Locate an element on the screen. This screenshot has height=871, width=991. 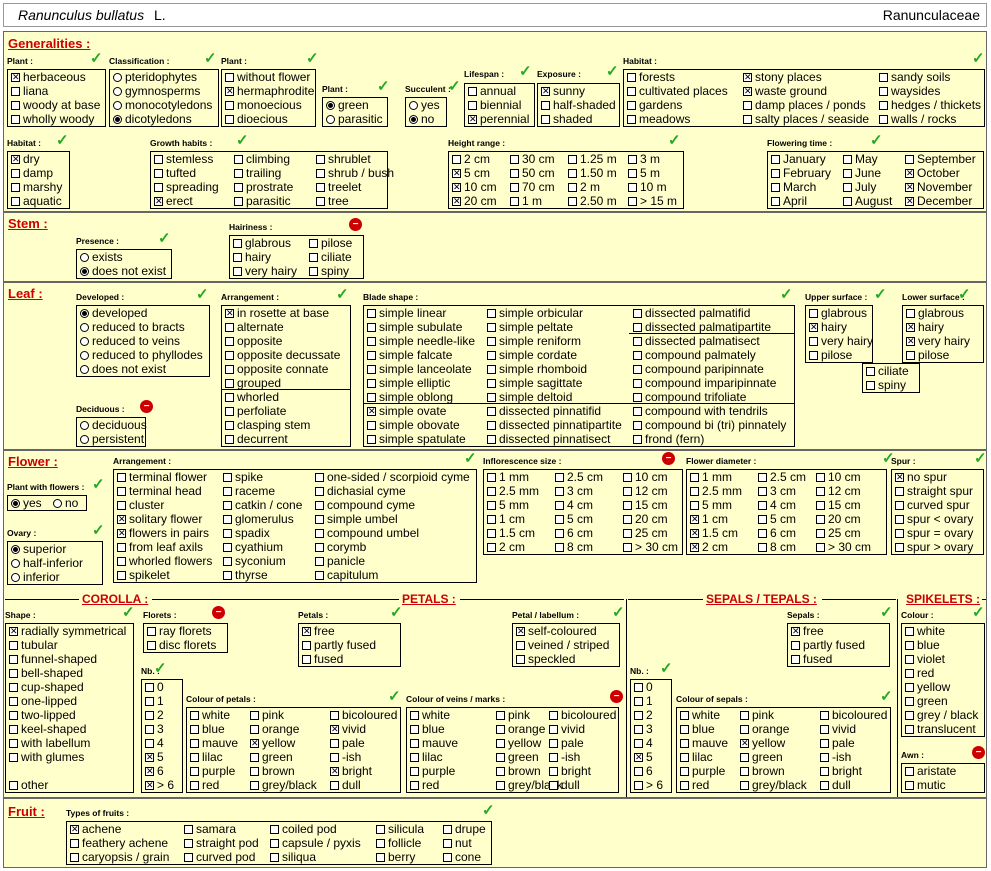
option-thyrse: thyrse is located at coordinates (261, 575).